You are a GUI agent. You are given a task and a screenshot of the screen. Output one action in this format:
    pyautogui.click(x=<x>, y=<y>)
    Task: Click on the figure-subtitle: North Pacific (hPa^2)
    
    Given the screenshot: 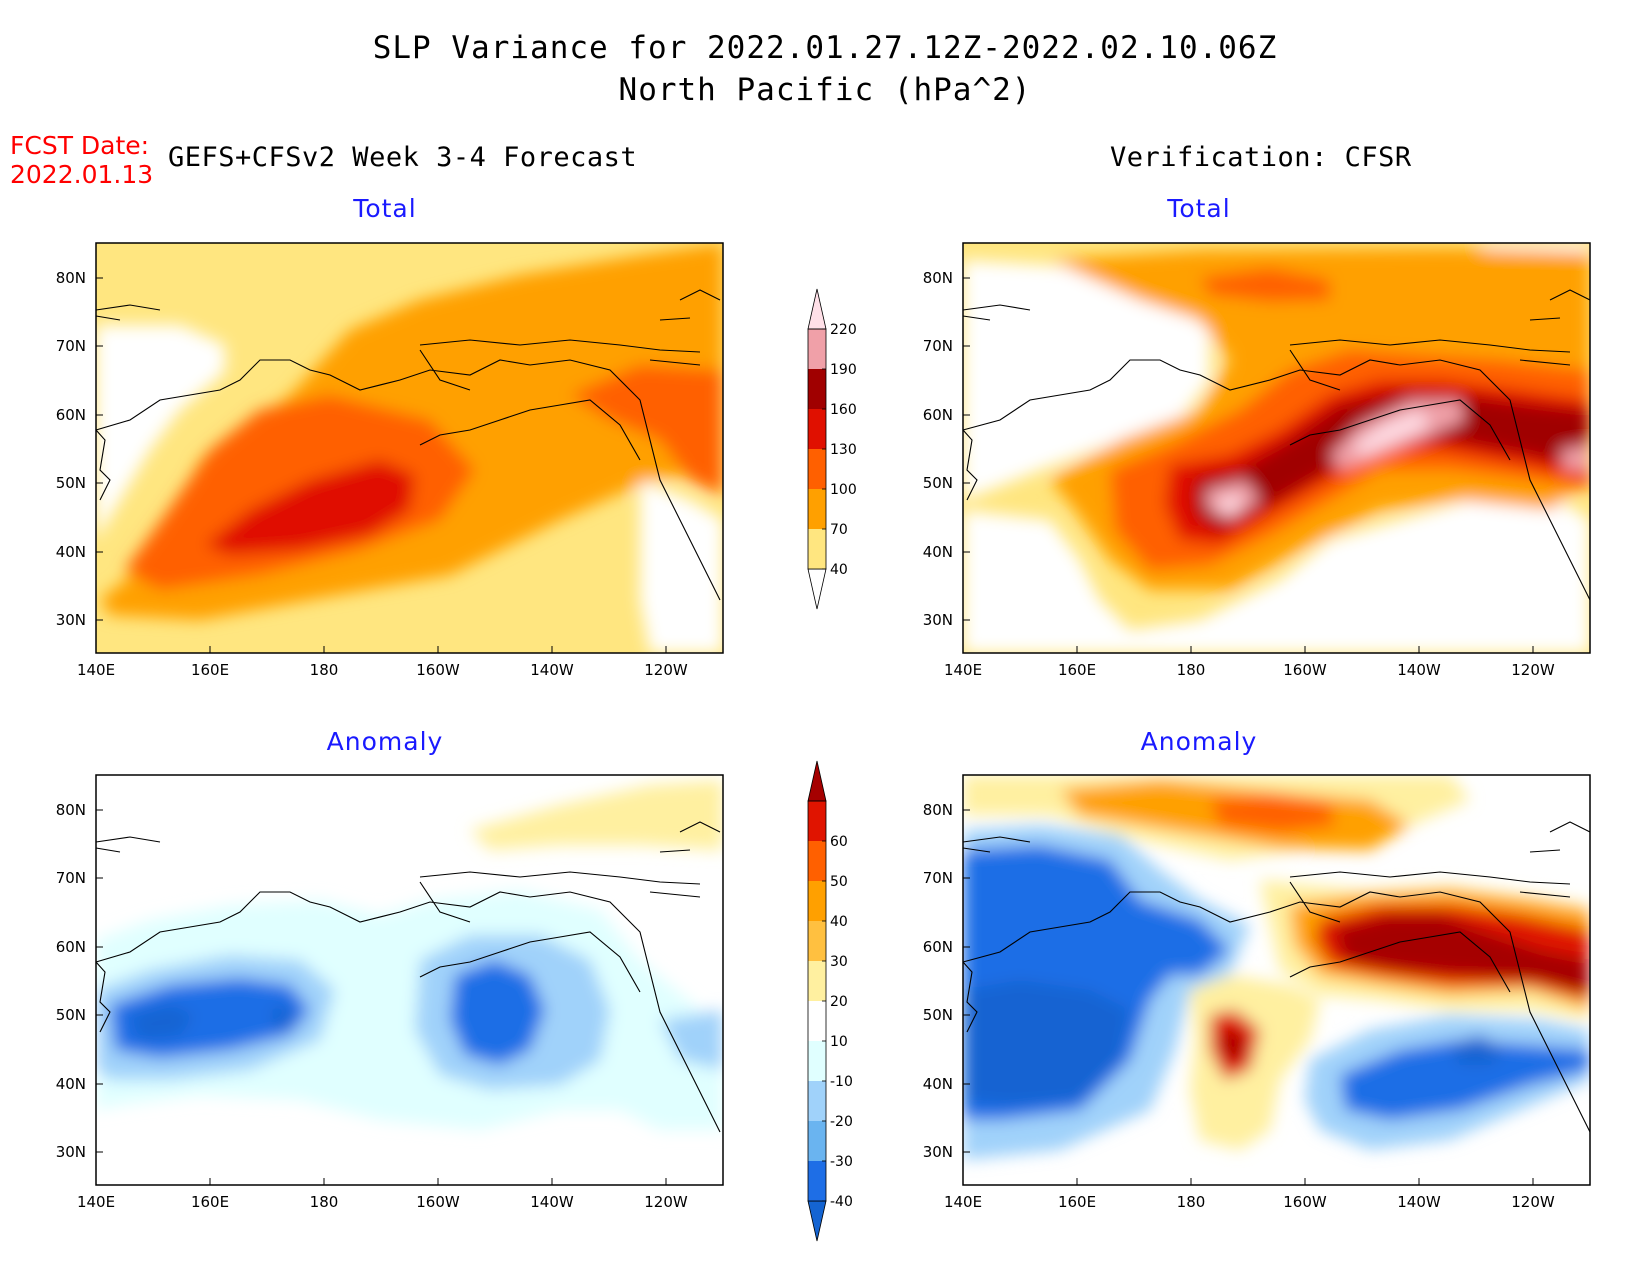 What is the action you would take?
    pyautogui.click(x=825, y=90)
    